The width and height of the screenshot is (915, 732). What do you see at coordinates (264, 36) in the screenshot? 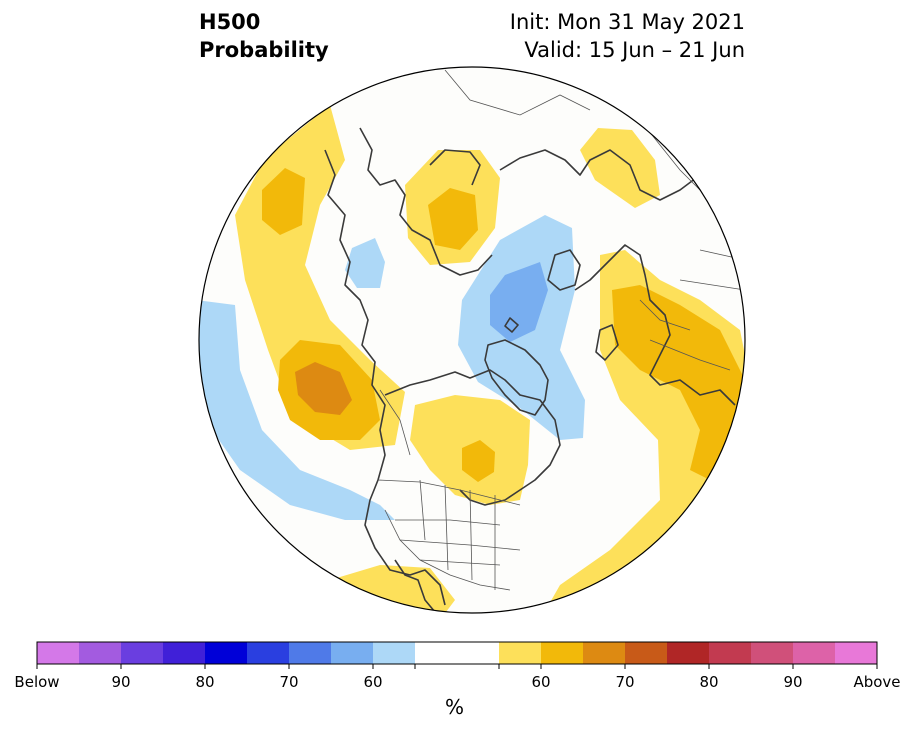
I see `map-title: H500 Probability` at bounding box center [264, 36].